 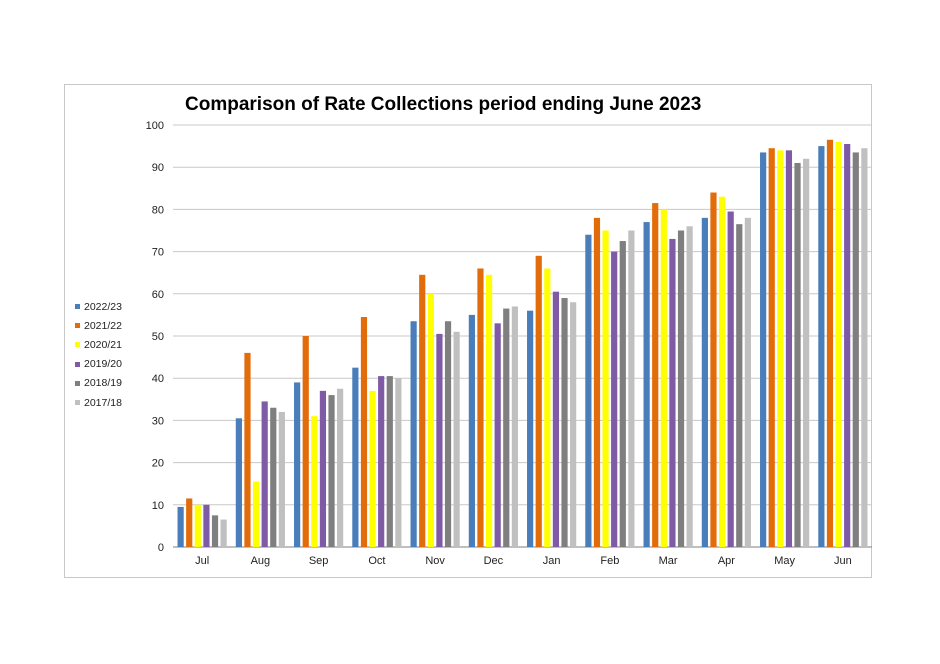 I want to click on x-tick-labels: Jul Aug Sep Oct Nov Dec Jan Feb Mar Apr May Jun, so click(x=523, y=561).